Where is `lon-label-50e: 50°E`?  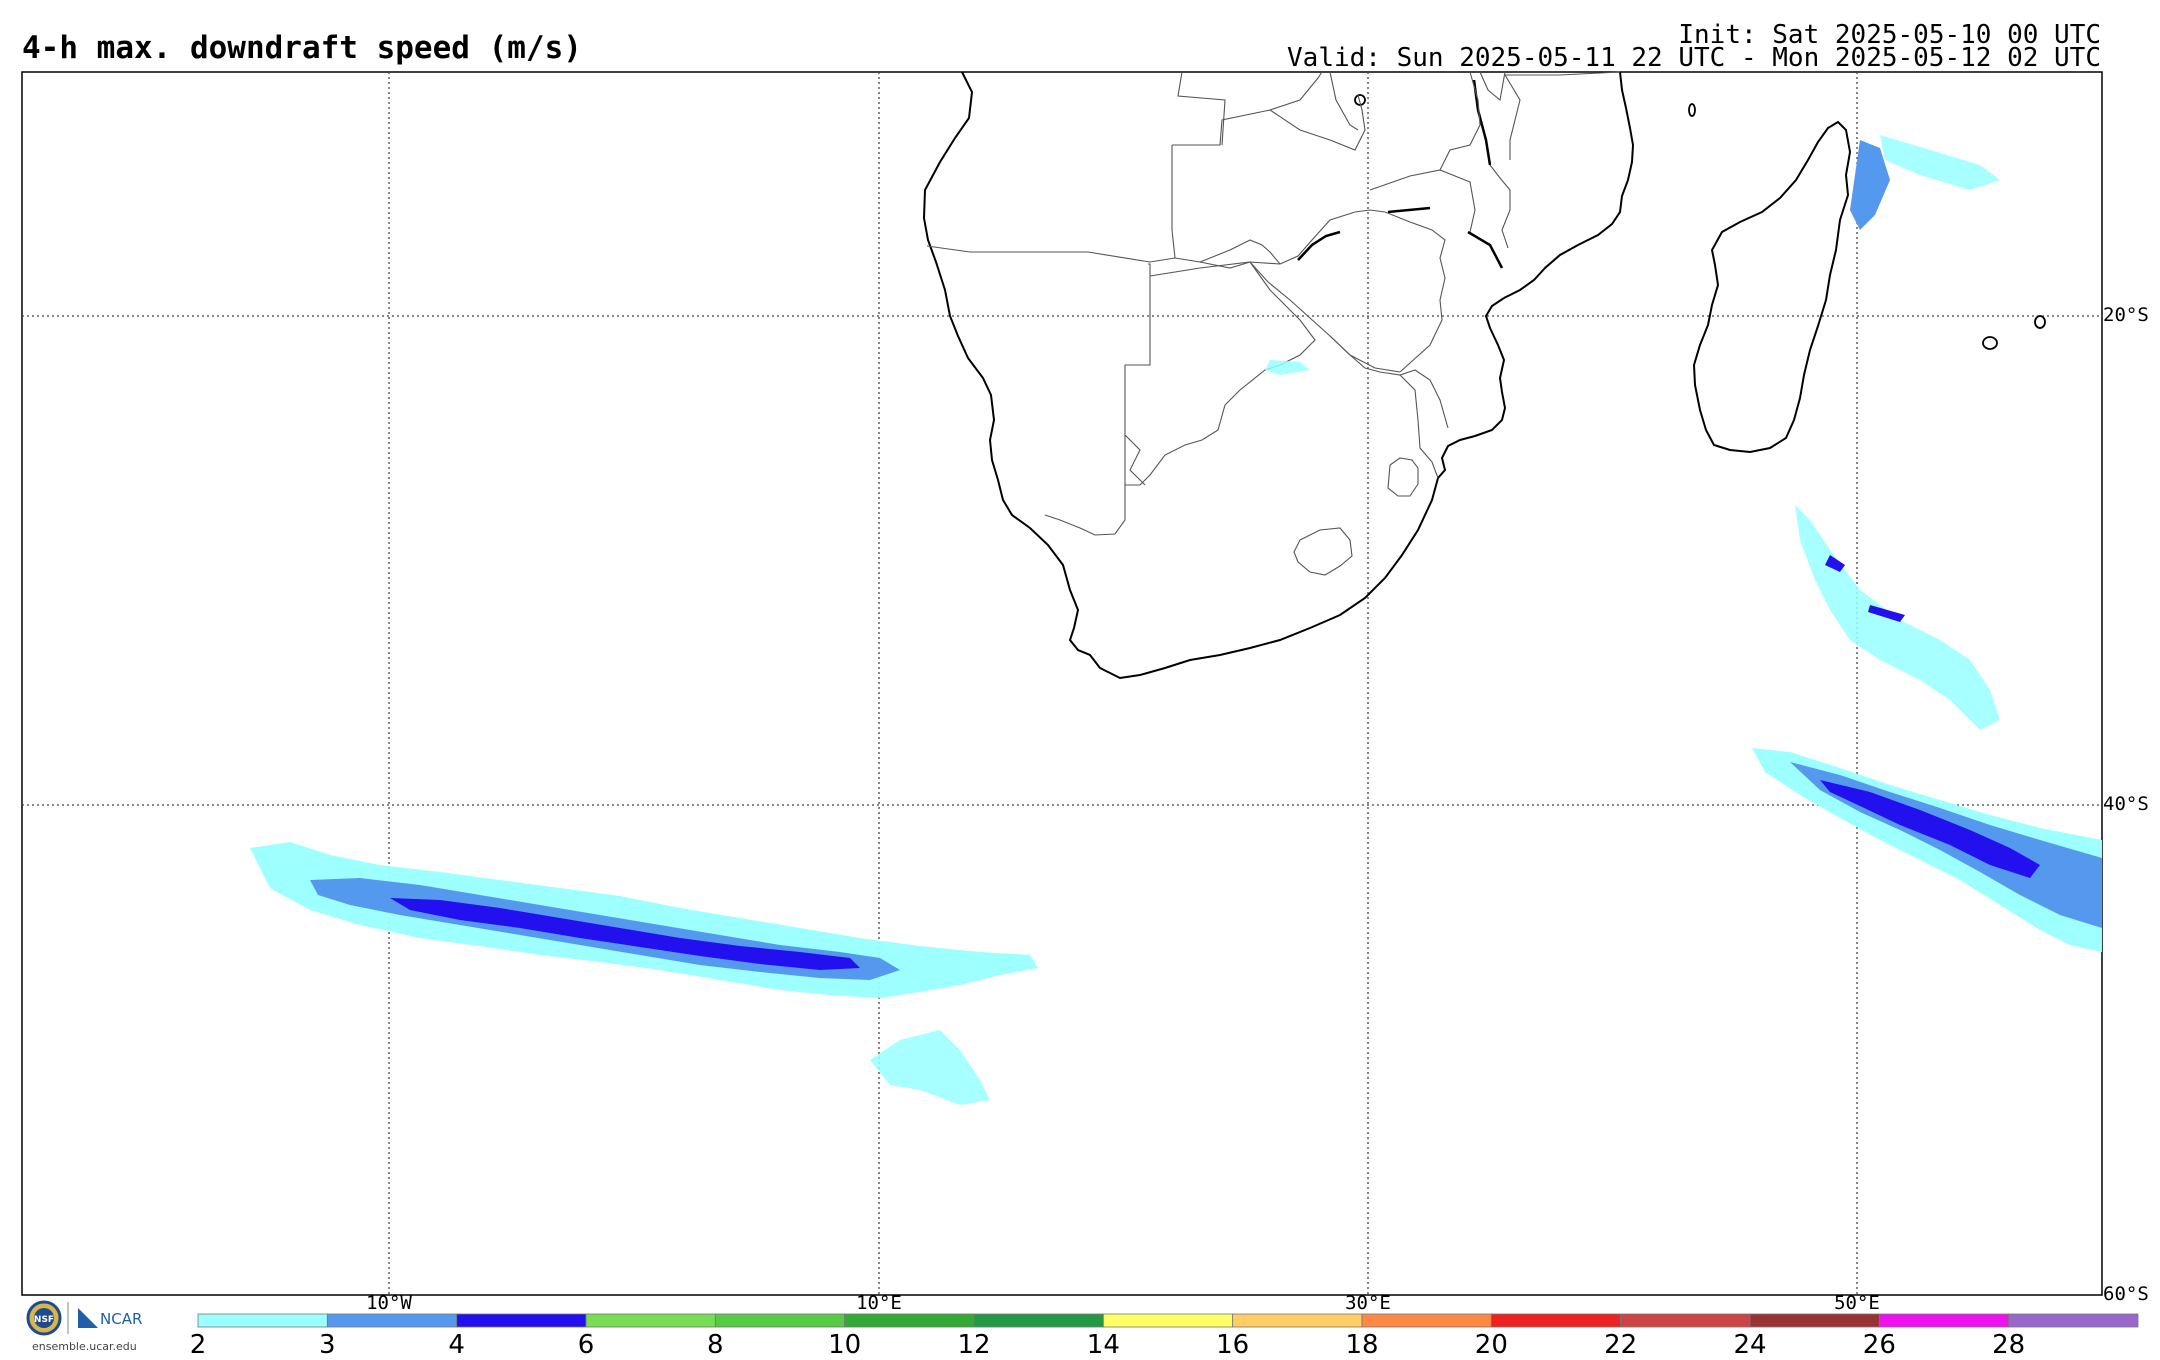 lon-label-50e: 50°E is located at coordinates (1857, 1303).